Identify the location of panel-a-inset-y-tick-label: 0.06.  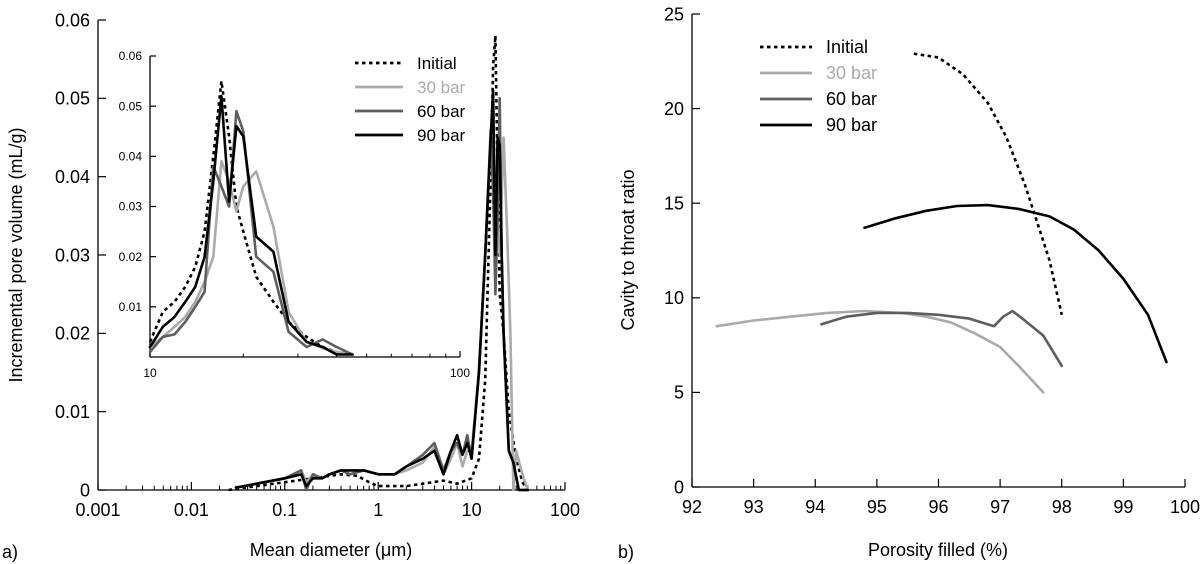
(131, 56).